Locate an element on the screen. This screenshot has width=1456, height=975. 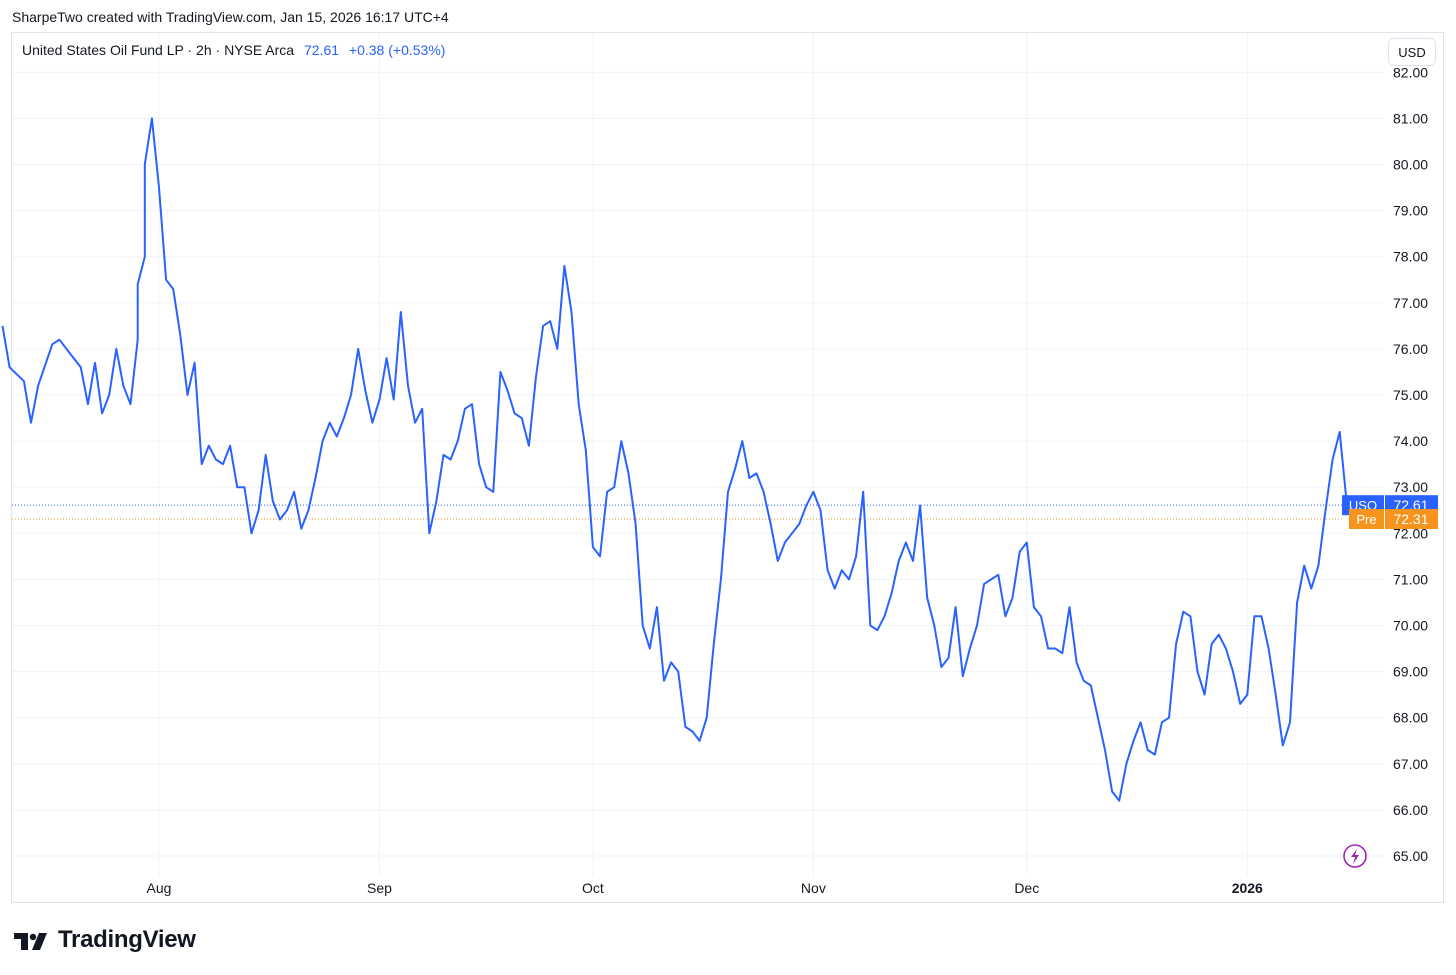
y-tick-label: 72.00 is located at coordinates (1410, 533).